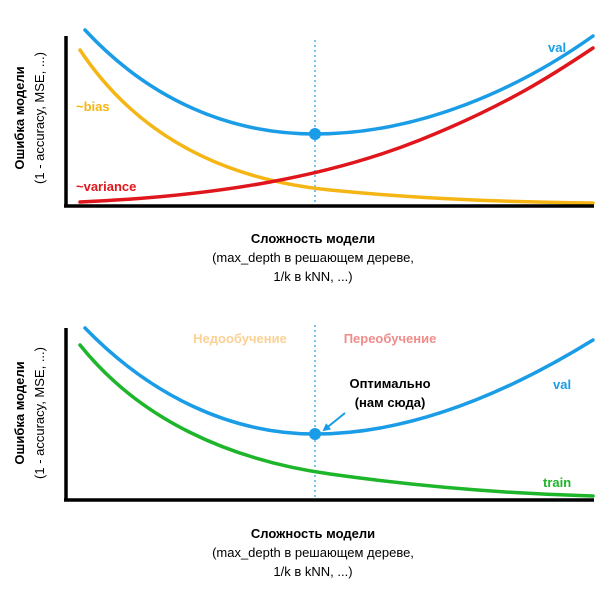 The height and width of the screenshot is (593, 603). Describe the element at coordinates (312, 276) in the screenshot. I see `top-x-axis-subtitle-line2: 1/k в kNN, ...)` at that location.